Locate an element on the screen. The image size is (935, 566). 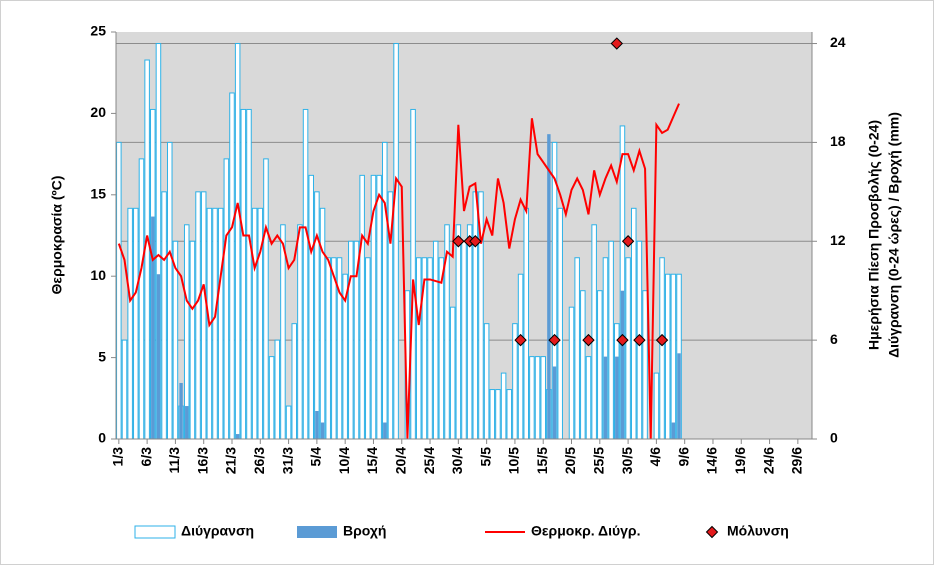
y-tick-label: 20 is located at coordinates (98, 112).